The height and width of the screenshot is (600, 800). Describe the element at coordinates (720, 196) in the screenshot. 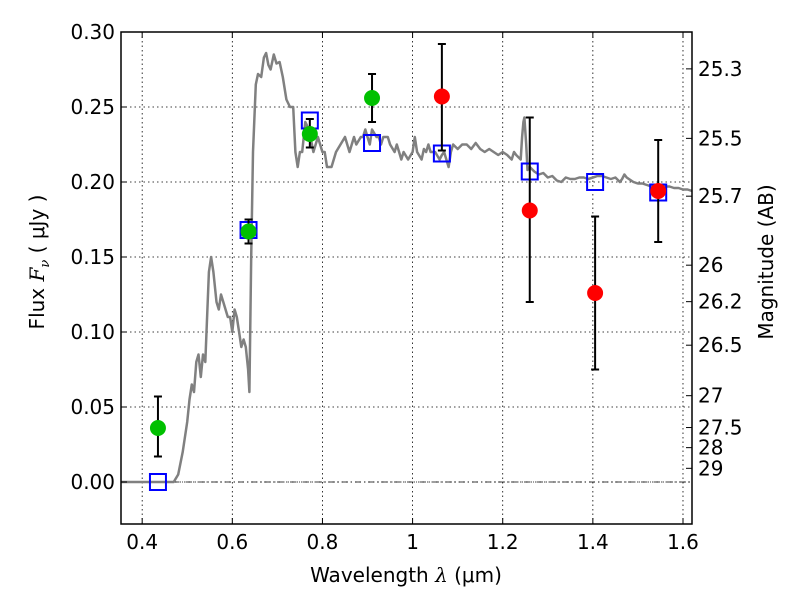

I see `y2-tick-label: 25.7` at that location.